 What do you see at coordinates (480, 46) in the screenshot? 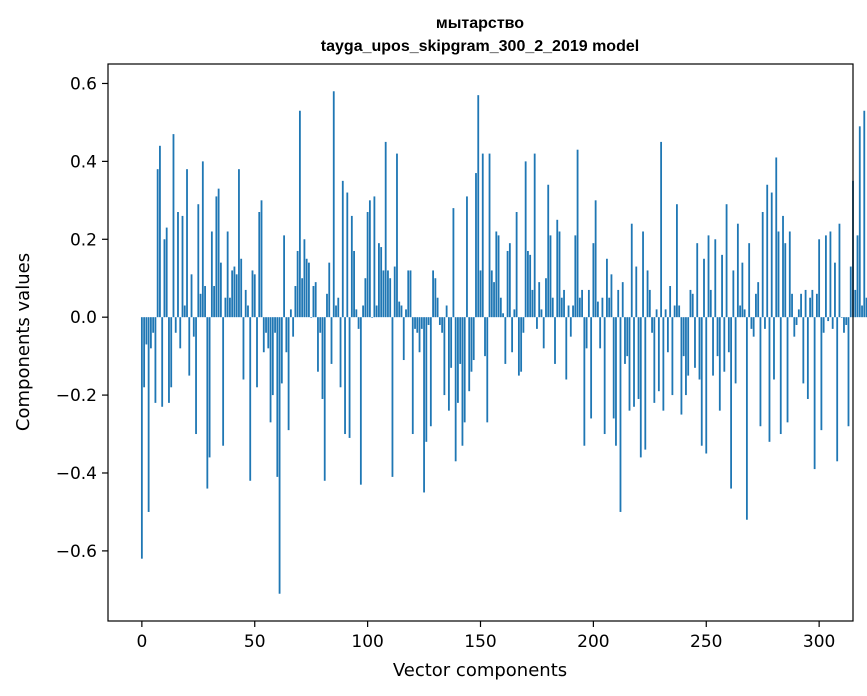
I see `chart-subtitle: tayga_upos_skipgram_300_2_2019 model` at bounding box center [480, 46].